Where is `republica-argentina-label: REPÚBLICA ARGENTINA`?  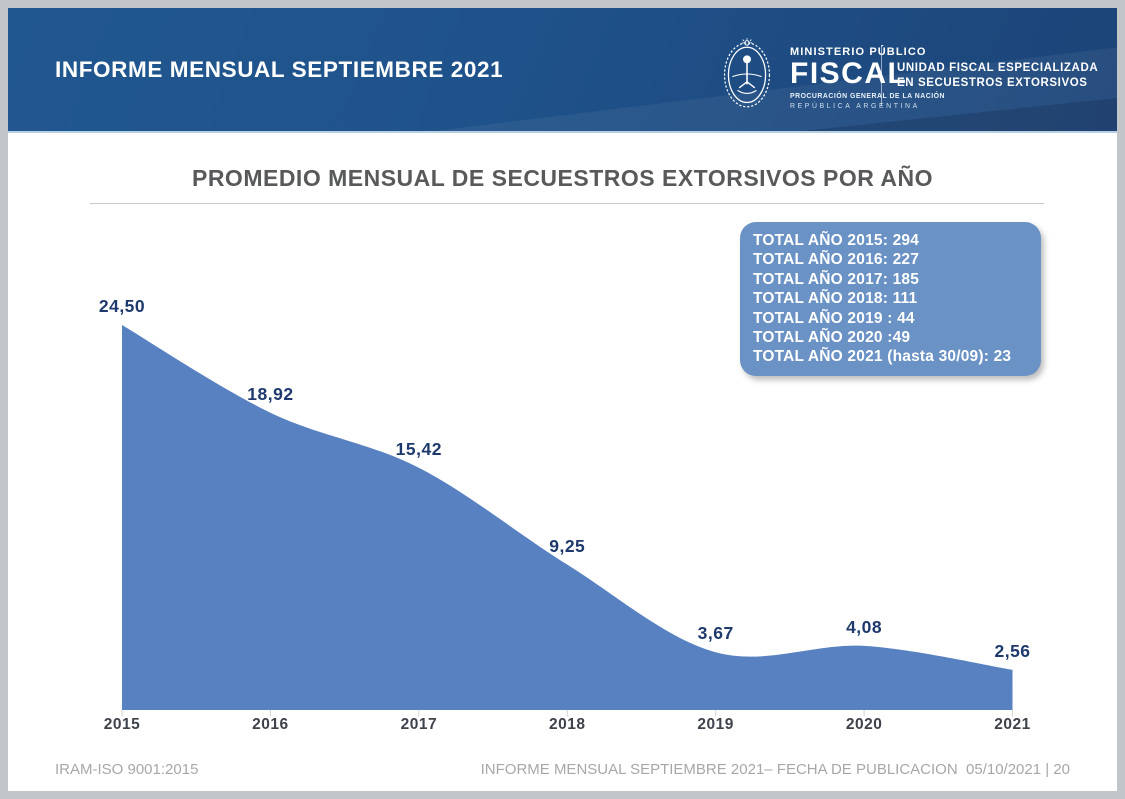
republica-argentina-label: REPÚBLICA ARGENTINA is located at coordinates (855, 106).